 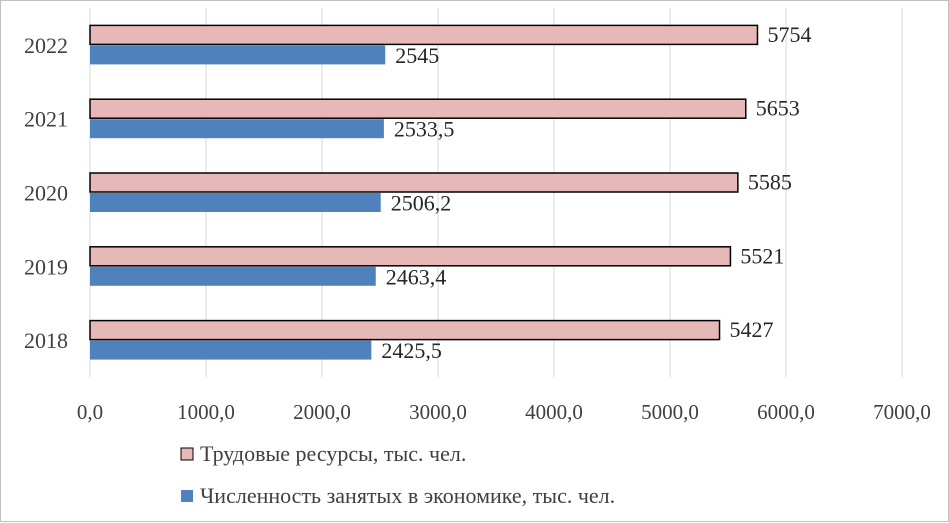 I want to click on category-label: 2018, so click(x=46, y=340).